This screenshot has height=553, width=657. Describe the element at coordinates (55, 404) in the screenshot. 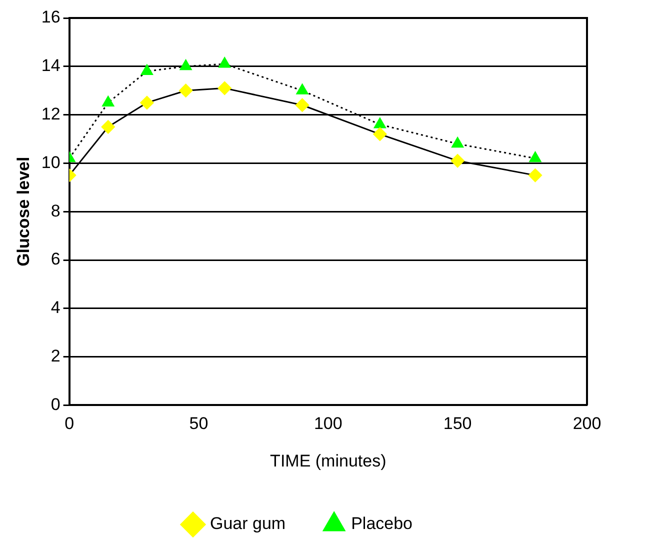

I see `y-tick-label: 0` at that location.